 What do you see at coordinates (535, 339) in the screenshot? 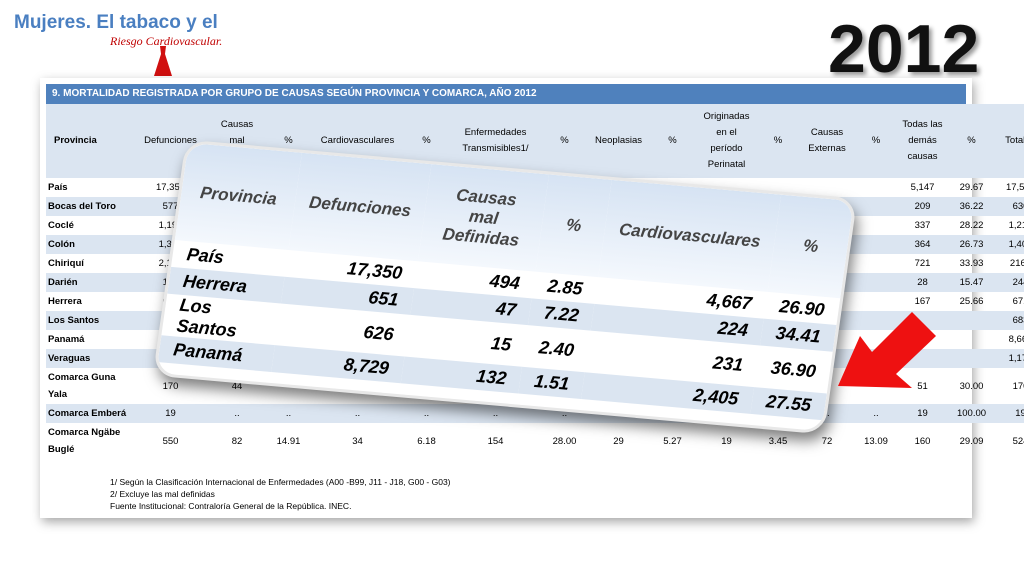
I see `table-row: Panamá 8,666` at bounding box center [535, 339].